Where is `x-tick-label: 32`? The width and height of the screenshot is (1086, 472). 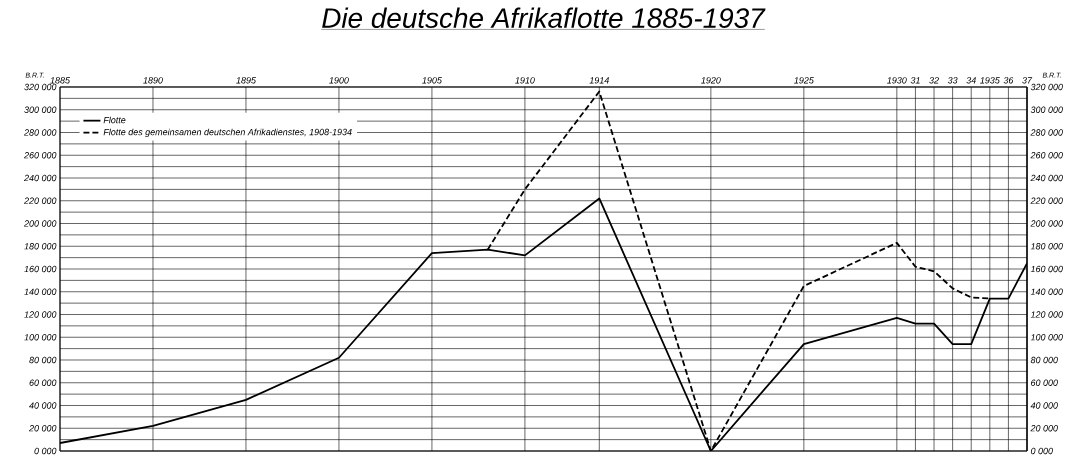
x-tick-label: 32 is located at coordinates (934, 80).